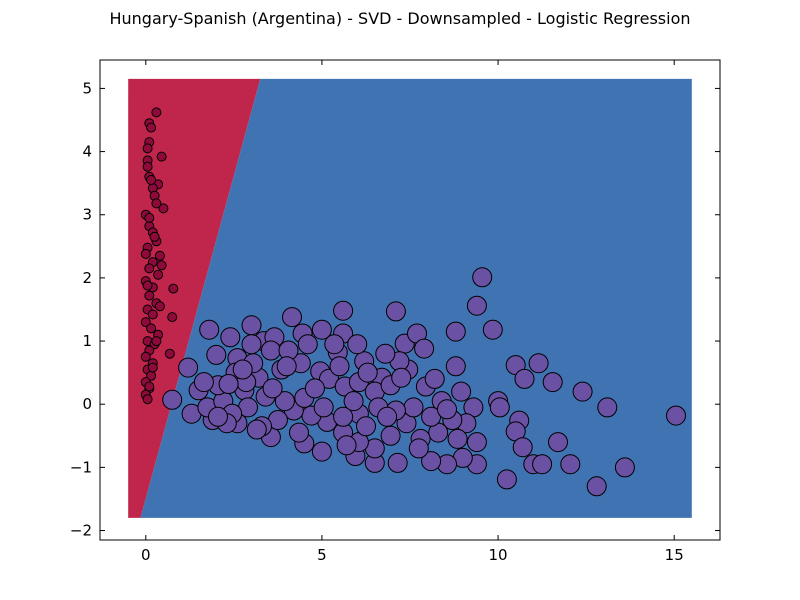 The width and height of the screenshot is (800, 600). Describe the element at coordinates (146, 555) in the screenshot. I see `x-tick-label: 0` at that location.